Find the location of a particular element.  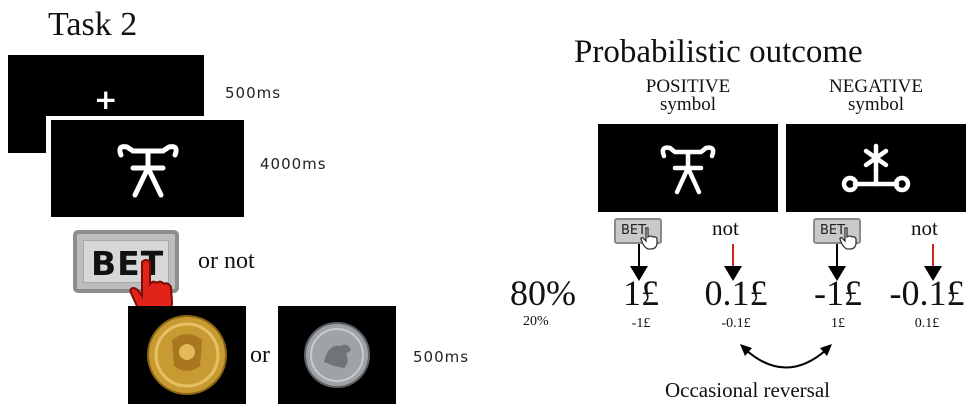

outcome-value-low: -0.1£ is located at coordinates (736, 323).